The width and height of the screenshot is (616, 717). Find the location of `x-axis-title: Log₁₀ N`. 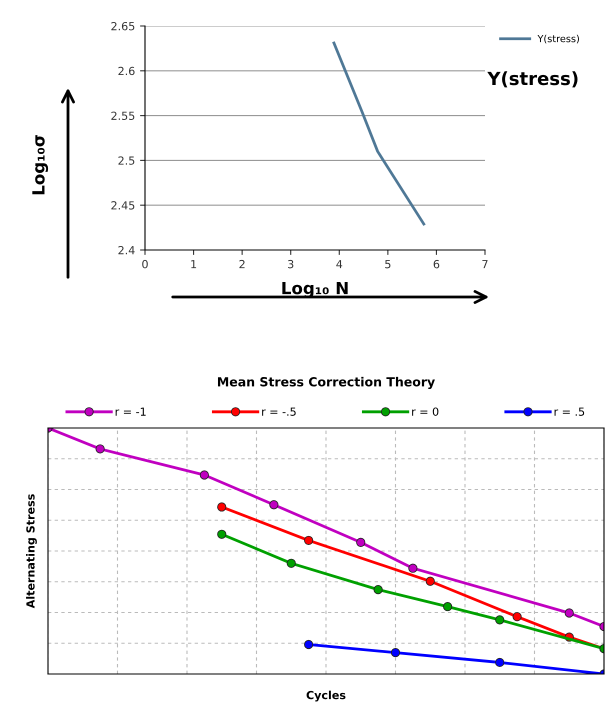

x-axis-title: Log₁₀ N is located at coordinates (315, 290).